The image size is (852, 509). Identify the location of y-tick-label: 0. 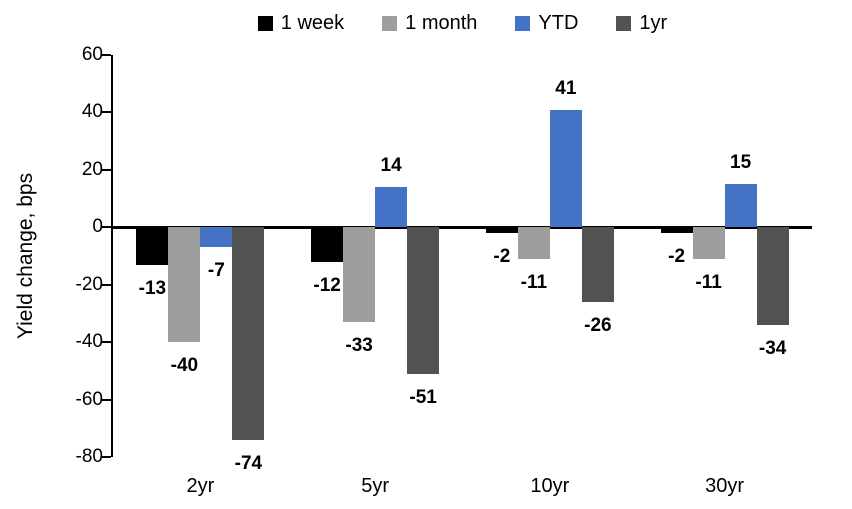
(97, 227).